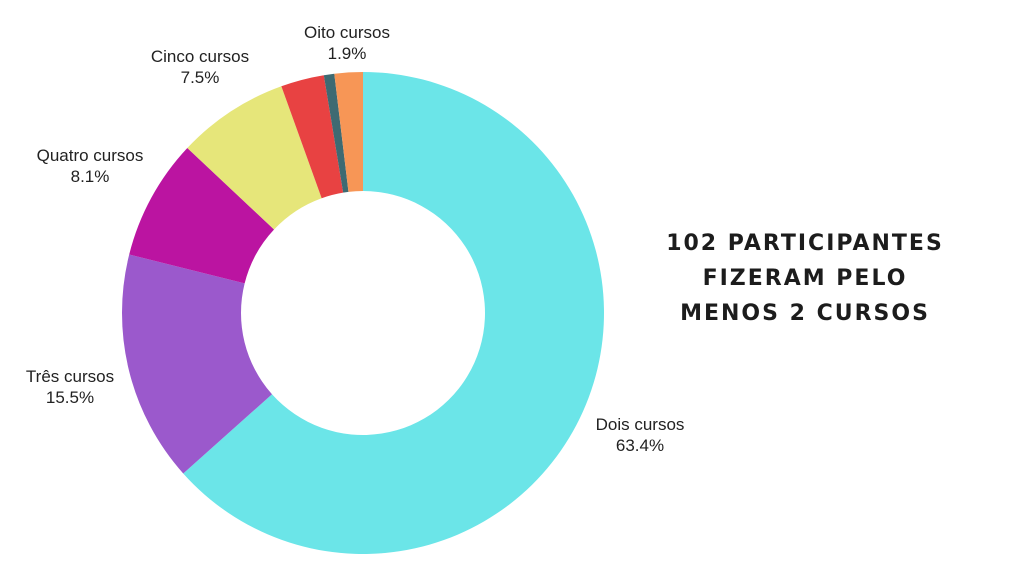  What do you see at coordinates (70, 397) in the screenshot?
I see `slice-value: 15.5%` at bounding box center [70, 397].